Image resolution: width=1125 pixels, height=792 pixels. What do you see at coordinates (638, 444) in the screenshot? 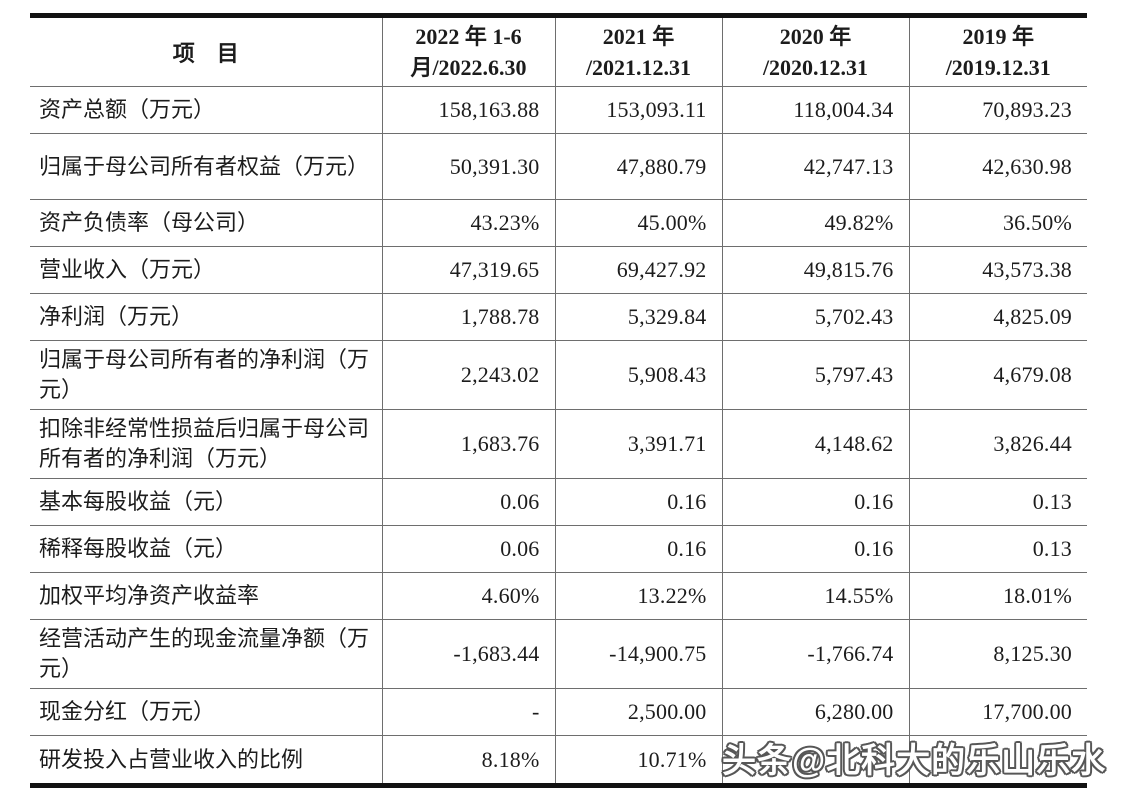
I see `cell-value: 3,391.71` at bounding box center [638, 444].